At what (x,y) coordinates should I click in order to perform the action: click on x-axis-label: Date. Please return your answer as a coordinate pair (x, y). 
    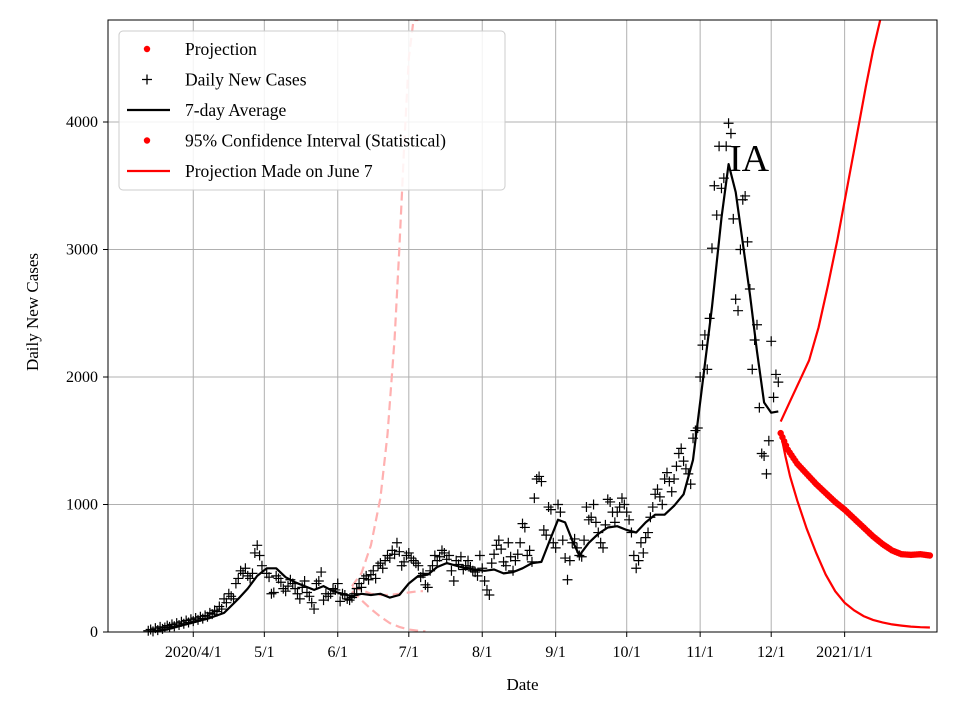
    Looking at the image, I should click on (522, 684).